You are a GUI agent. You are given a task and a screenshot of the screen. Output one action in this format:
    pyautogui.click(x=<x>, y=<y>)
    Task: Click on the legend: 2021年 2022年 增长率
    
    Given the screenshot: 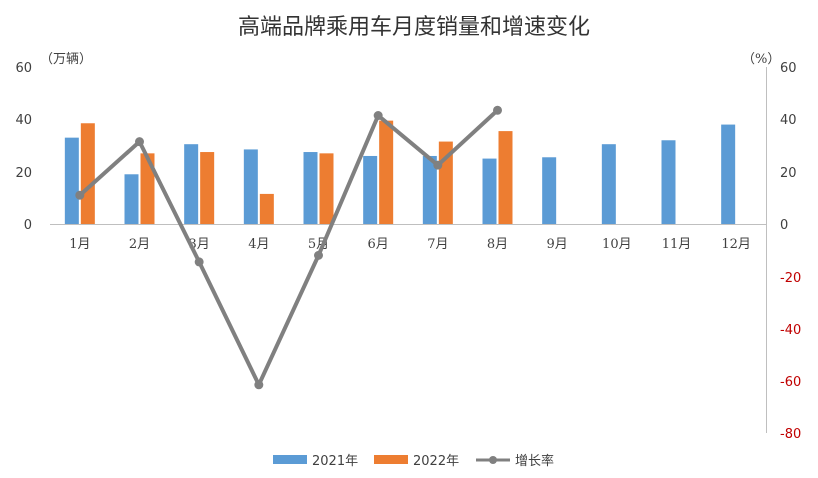 What is the action you would take?
    pyautogui.click(x=413, y=461)
    